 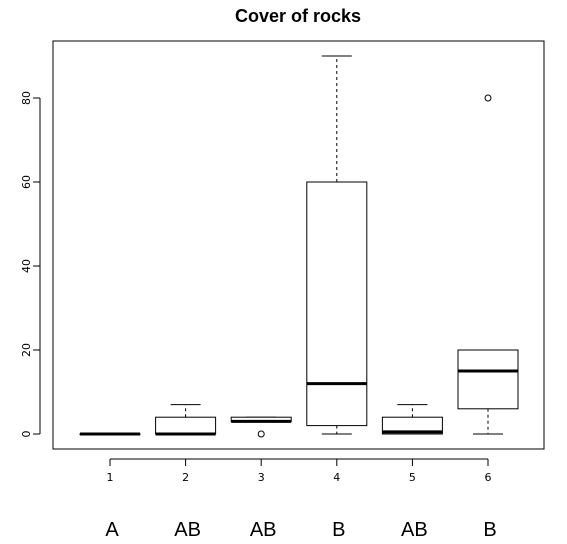 What do you see at coordinates (187, 530) in the screenshot?
I see `group-letter-2: AB` at bounding box center [187, 530].